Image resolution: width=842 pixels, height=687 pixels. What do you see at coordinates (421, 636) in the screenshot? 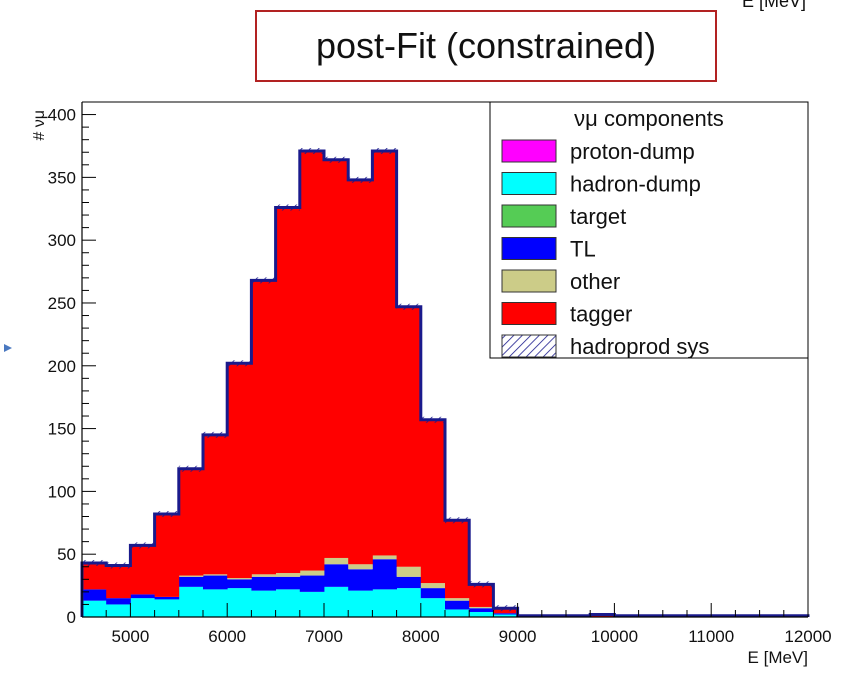
I see `x-tick-label: 8000` at bounding box center [421, 636].